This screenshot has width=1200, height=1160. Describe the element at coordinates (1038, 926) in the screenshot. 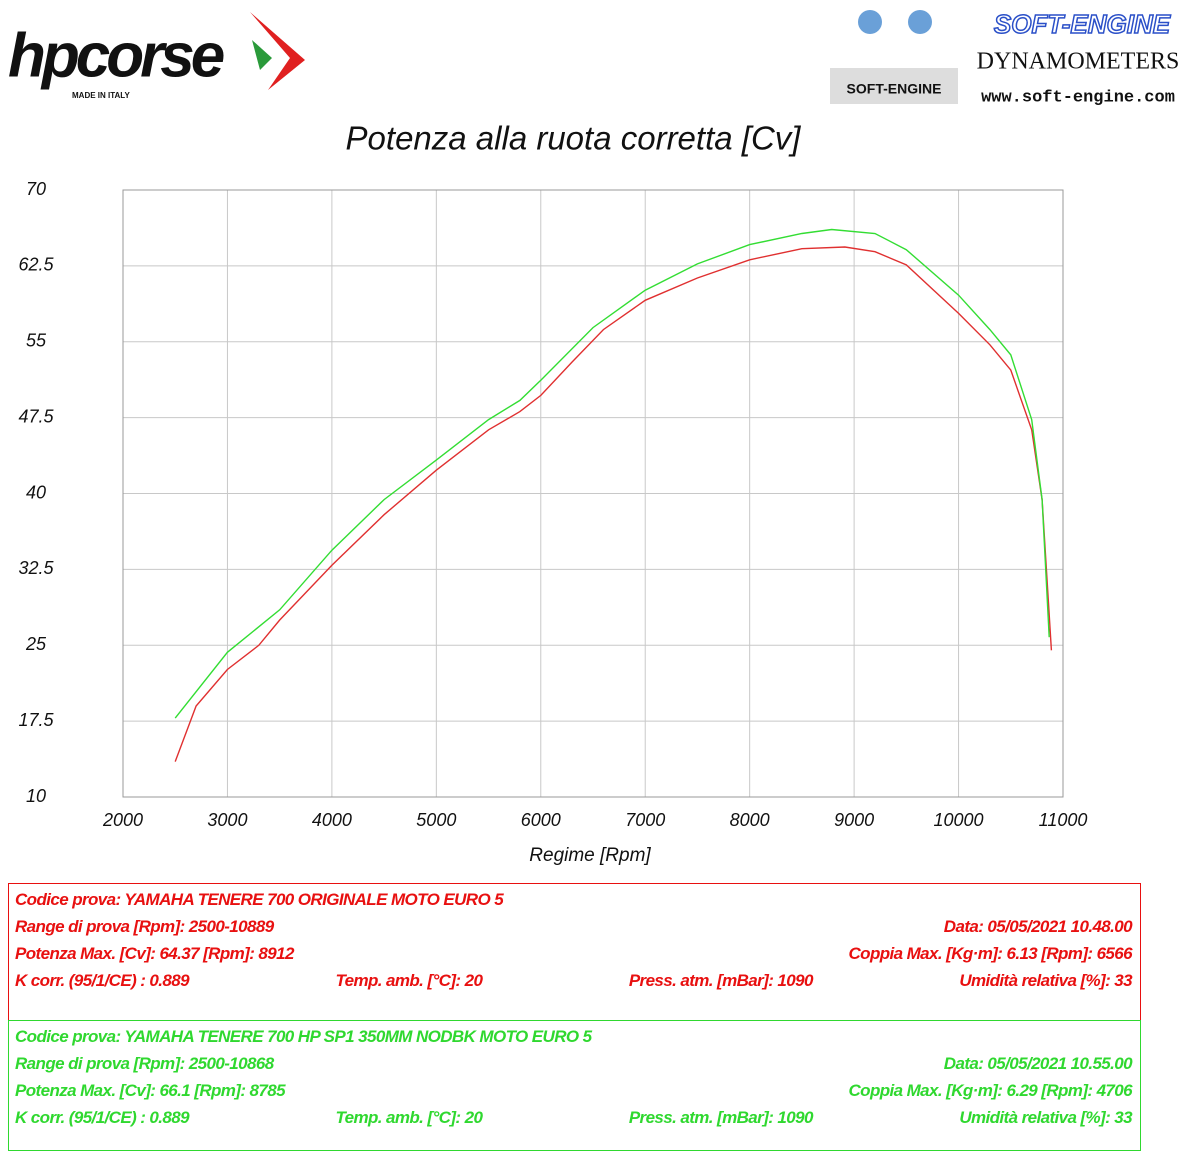

I see `info-text: Data: 05/05/2021 10.48.00` at that location.